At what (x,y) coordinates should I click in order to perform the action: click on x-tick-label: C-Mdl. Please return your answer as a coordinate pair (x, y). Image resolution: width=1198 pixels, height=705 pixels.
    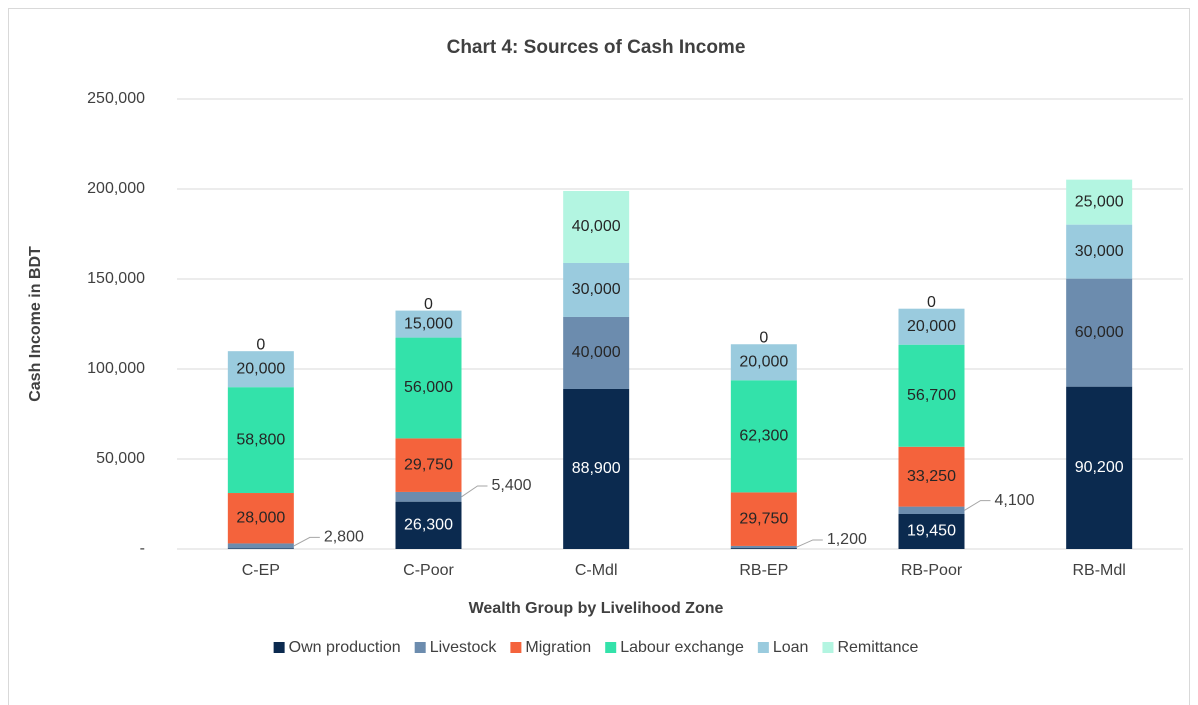
    Looking at the image, I should click on (596, 570).